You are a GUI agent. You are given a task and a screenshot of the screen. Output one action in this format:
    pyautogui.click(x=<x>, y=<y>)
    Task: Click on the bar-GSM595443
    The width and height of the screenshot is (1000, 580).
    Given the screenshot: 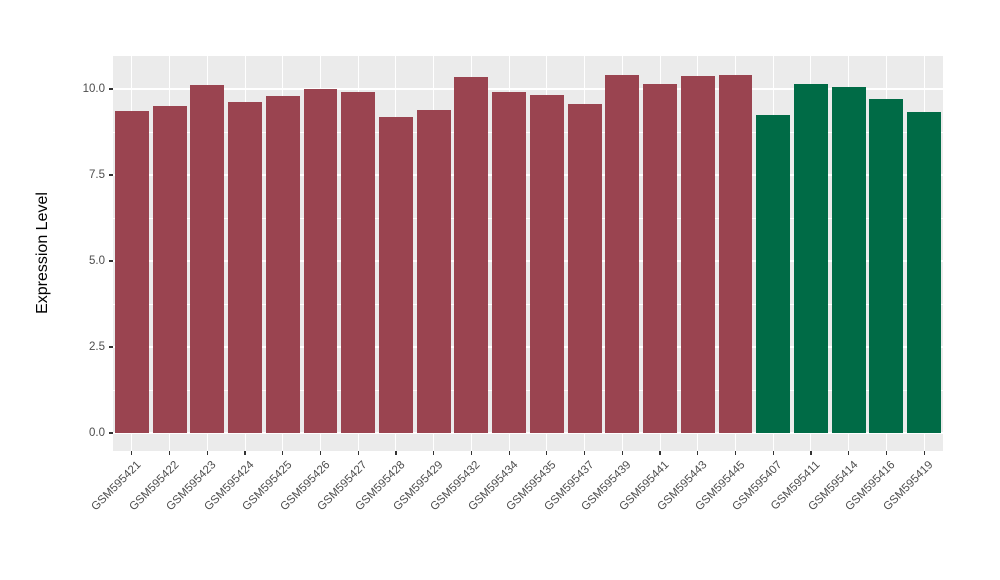 What is the action you would take?
    pyautogui.click(x=697, y=254)
    